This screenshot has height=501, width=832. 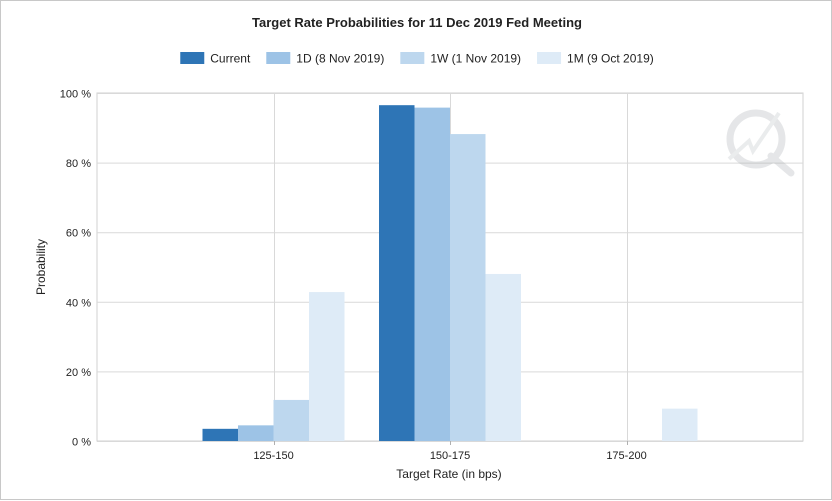 I want to click on cme-fedwatch-watermark-icon, so click(x=760, y=143).